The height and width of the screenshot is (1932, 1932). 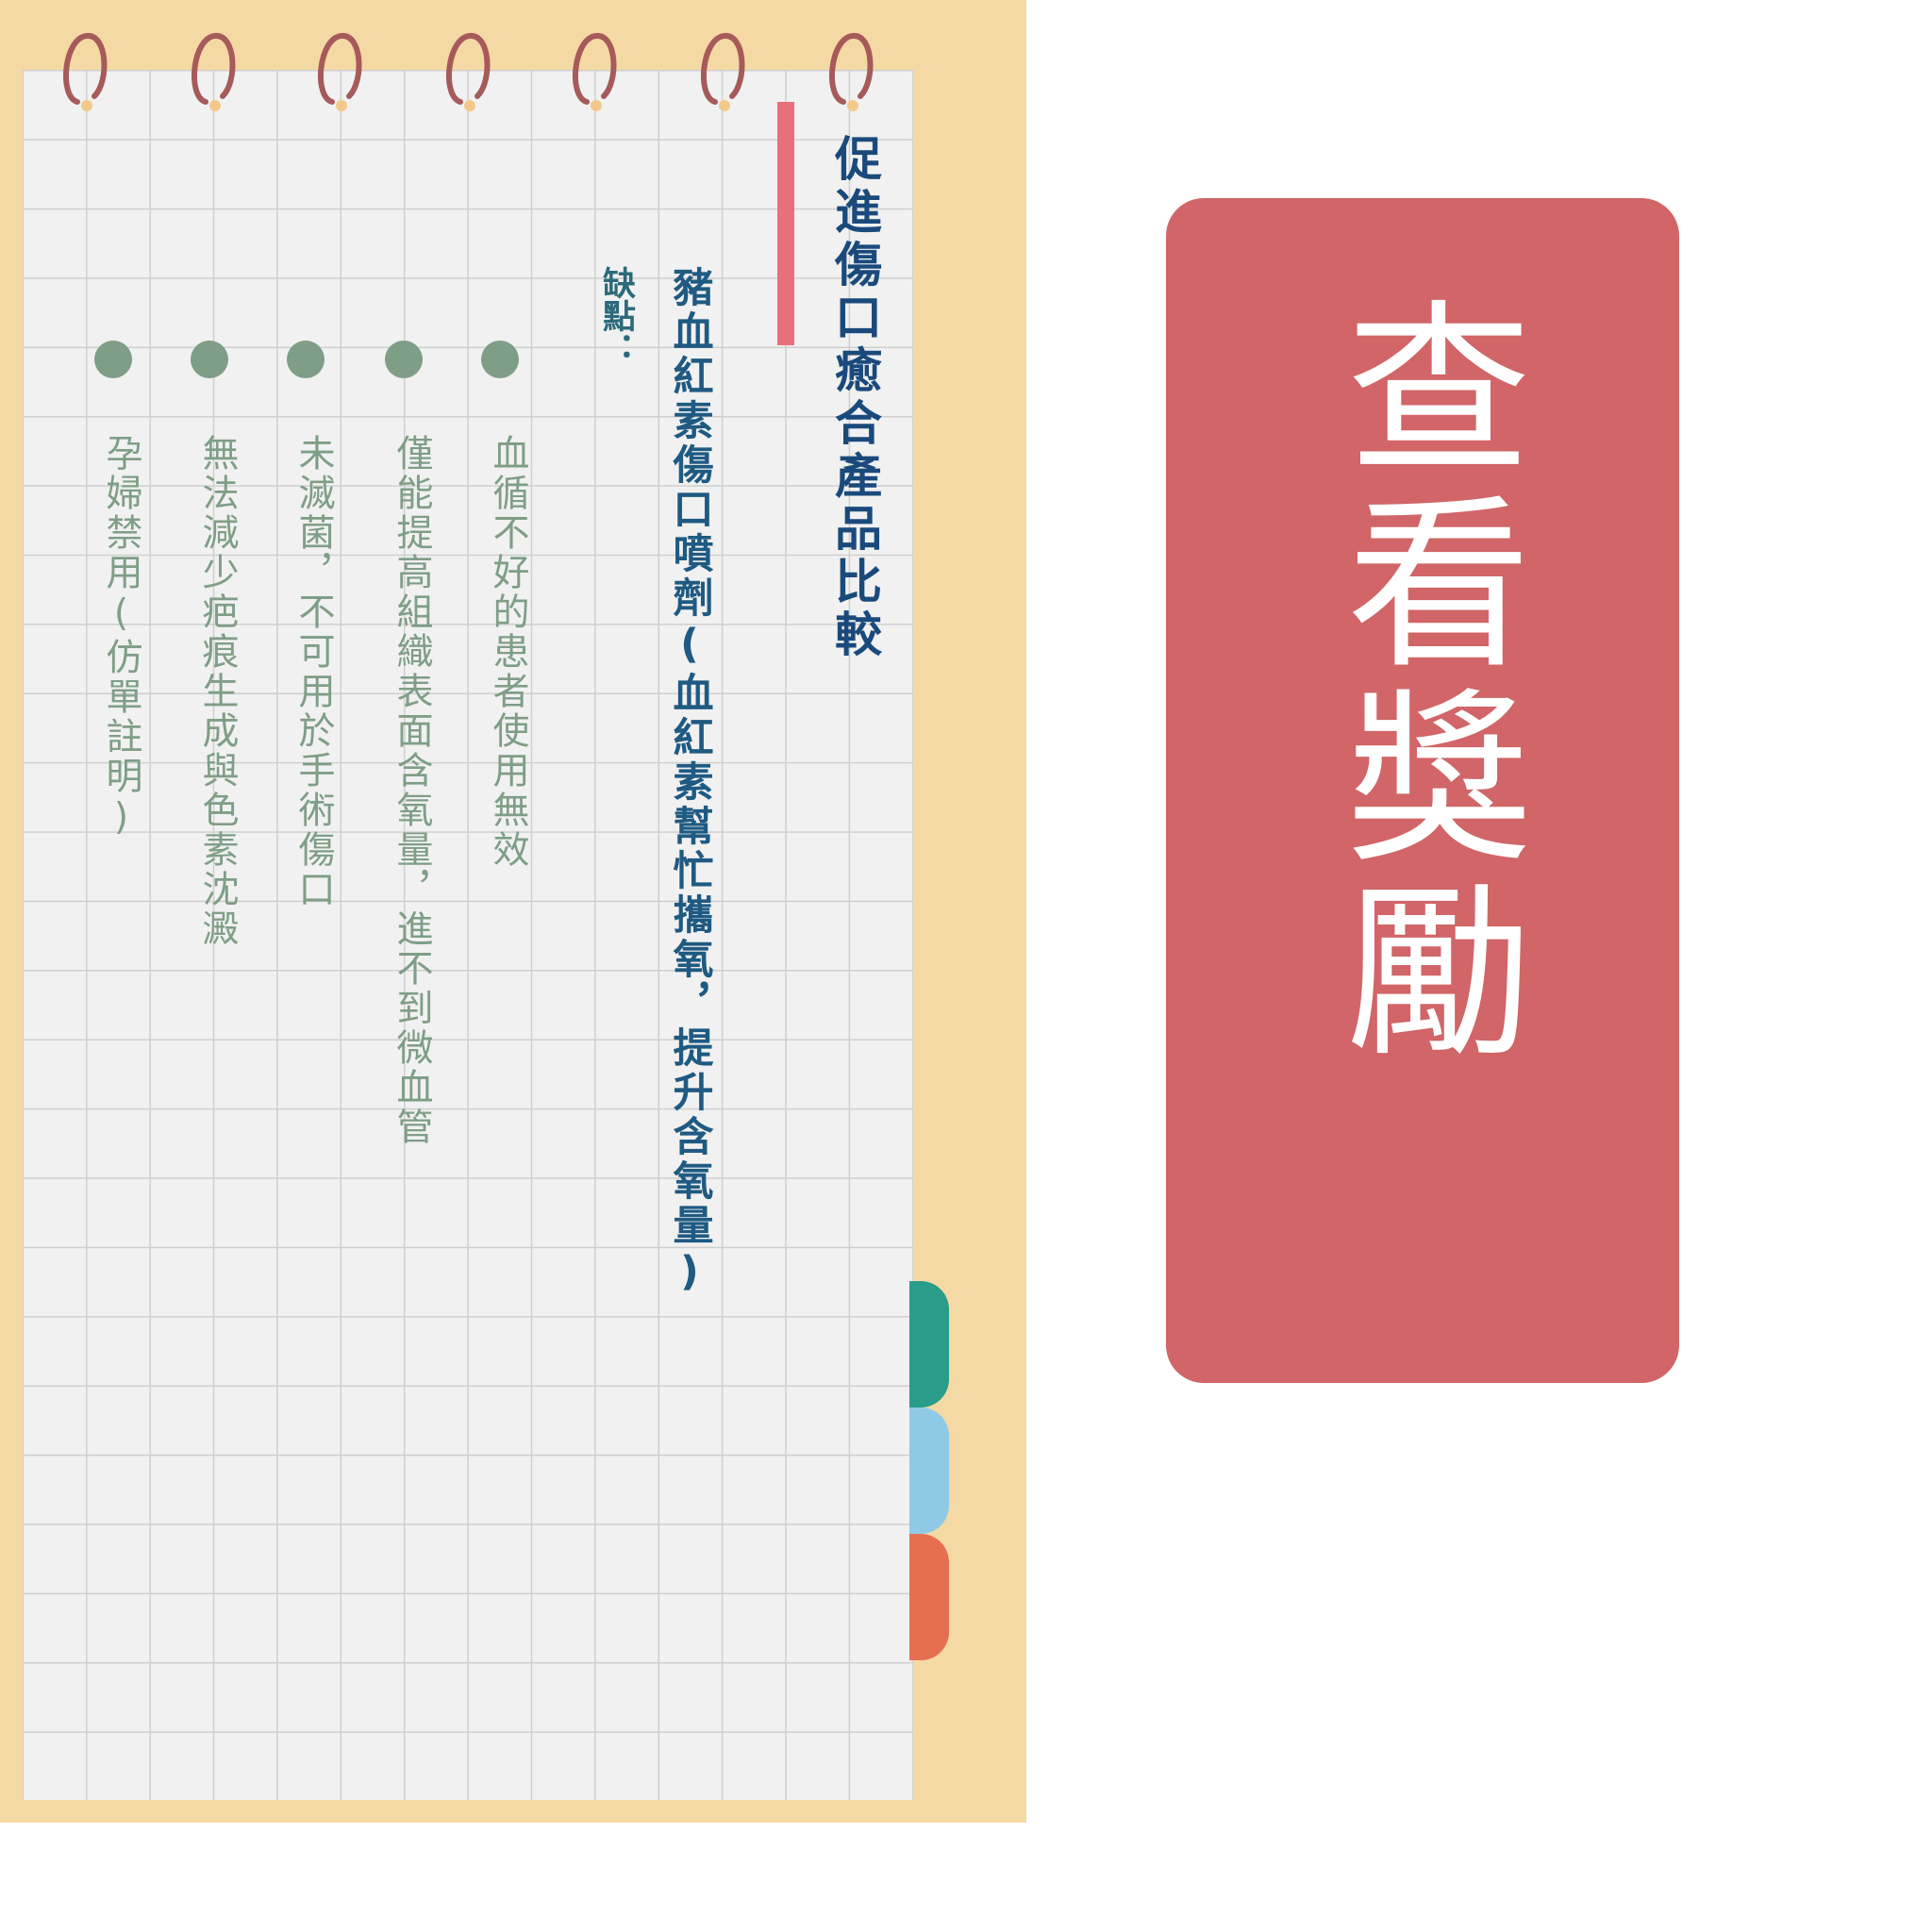 I want to click on view-rewards-label: 查看獎勵, so click(x=1422, y=681).